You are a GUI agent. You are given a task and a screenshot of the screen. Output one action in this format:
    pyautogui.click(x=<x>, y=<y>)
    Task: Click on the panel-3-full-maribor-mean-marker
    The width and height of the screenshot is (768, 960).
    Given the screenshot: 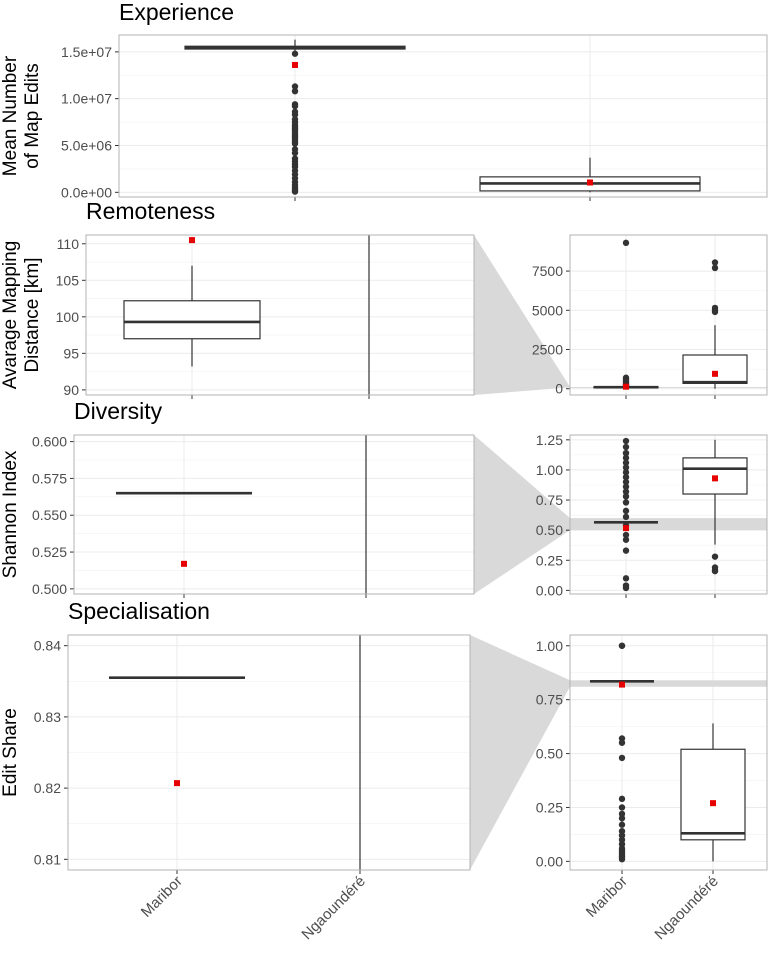 What is the action you would take?
    pyautogui.click(x=626, y=528)
    